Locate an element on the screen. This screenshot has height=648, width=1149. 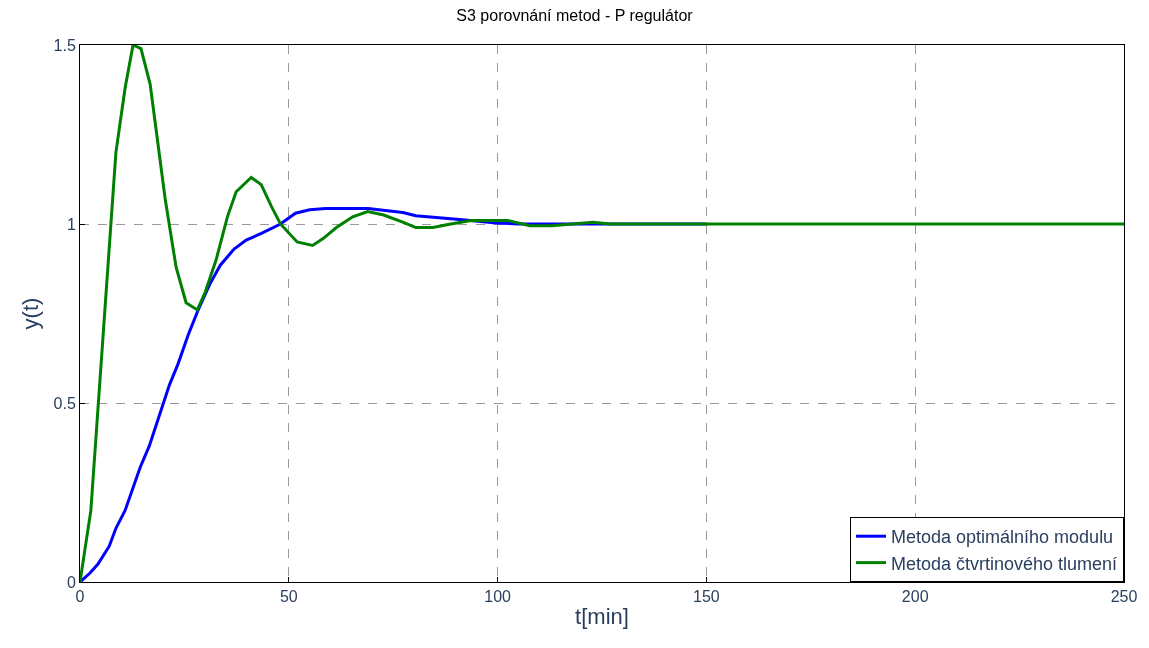
x-tick-label: 150 is located at coordinates (706, 597).